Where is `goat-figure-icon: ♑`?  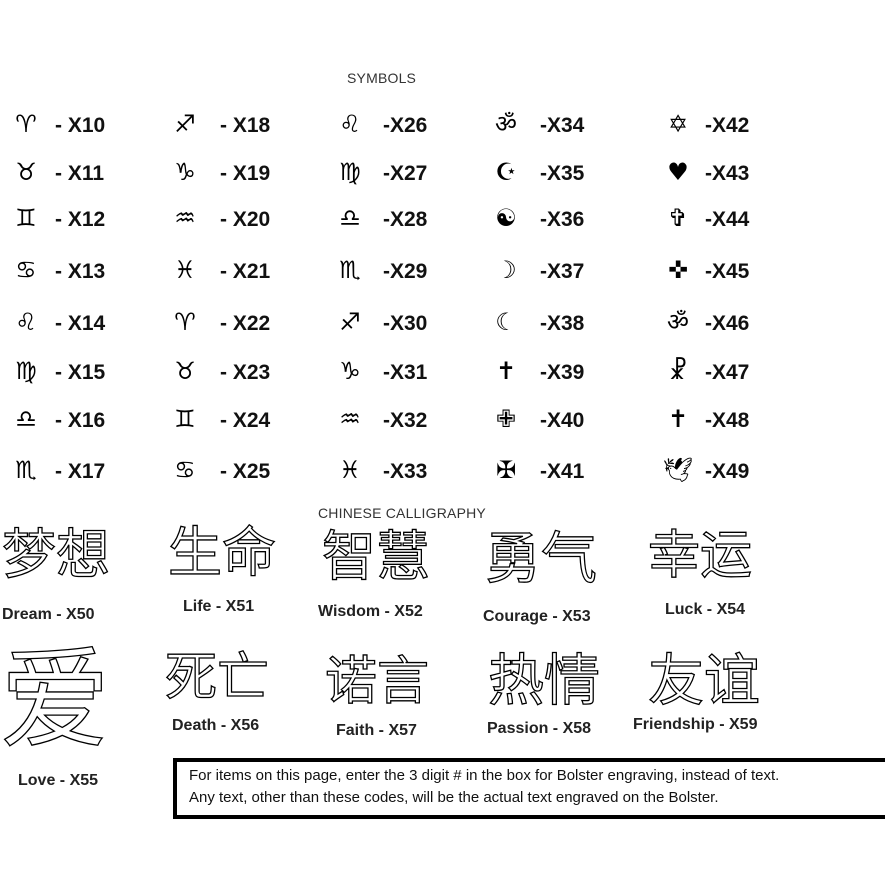
goat-figure-icon: ♑ is located at coordinates (350, 371).